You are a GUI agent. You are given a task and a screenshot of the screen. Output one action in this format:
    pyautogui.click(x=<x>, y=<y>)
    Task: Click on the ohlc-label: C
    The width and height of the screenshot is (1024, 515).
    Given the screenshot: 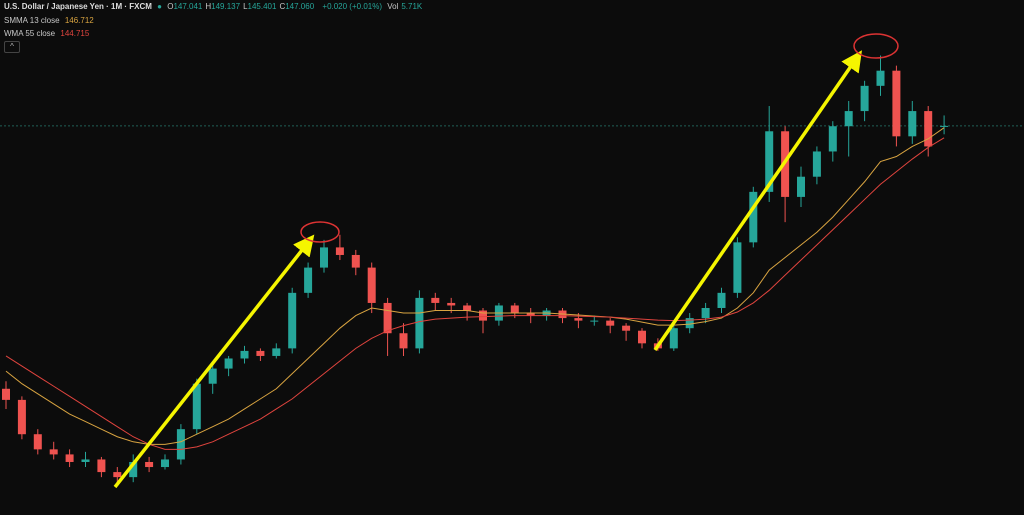 What is the action you would take?
    pyautogui.click(x=282, y=6)
    